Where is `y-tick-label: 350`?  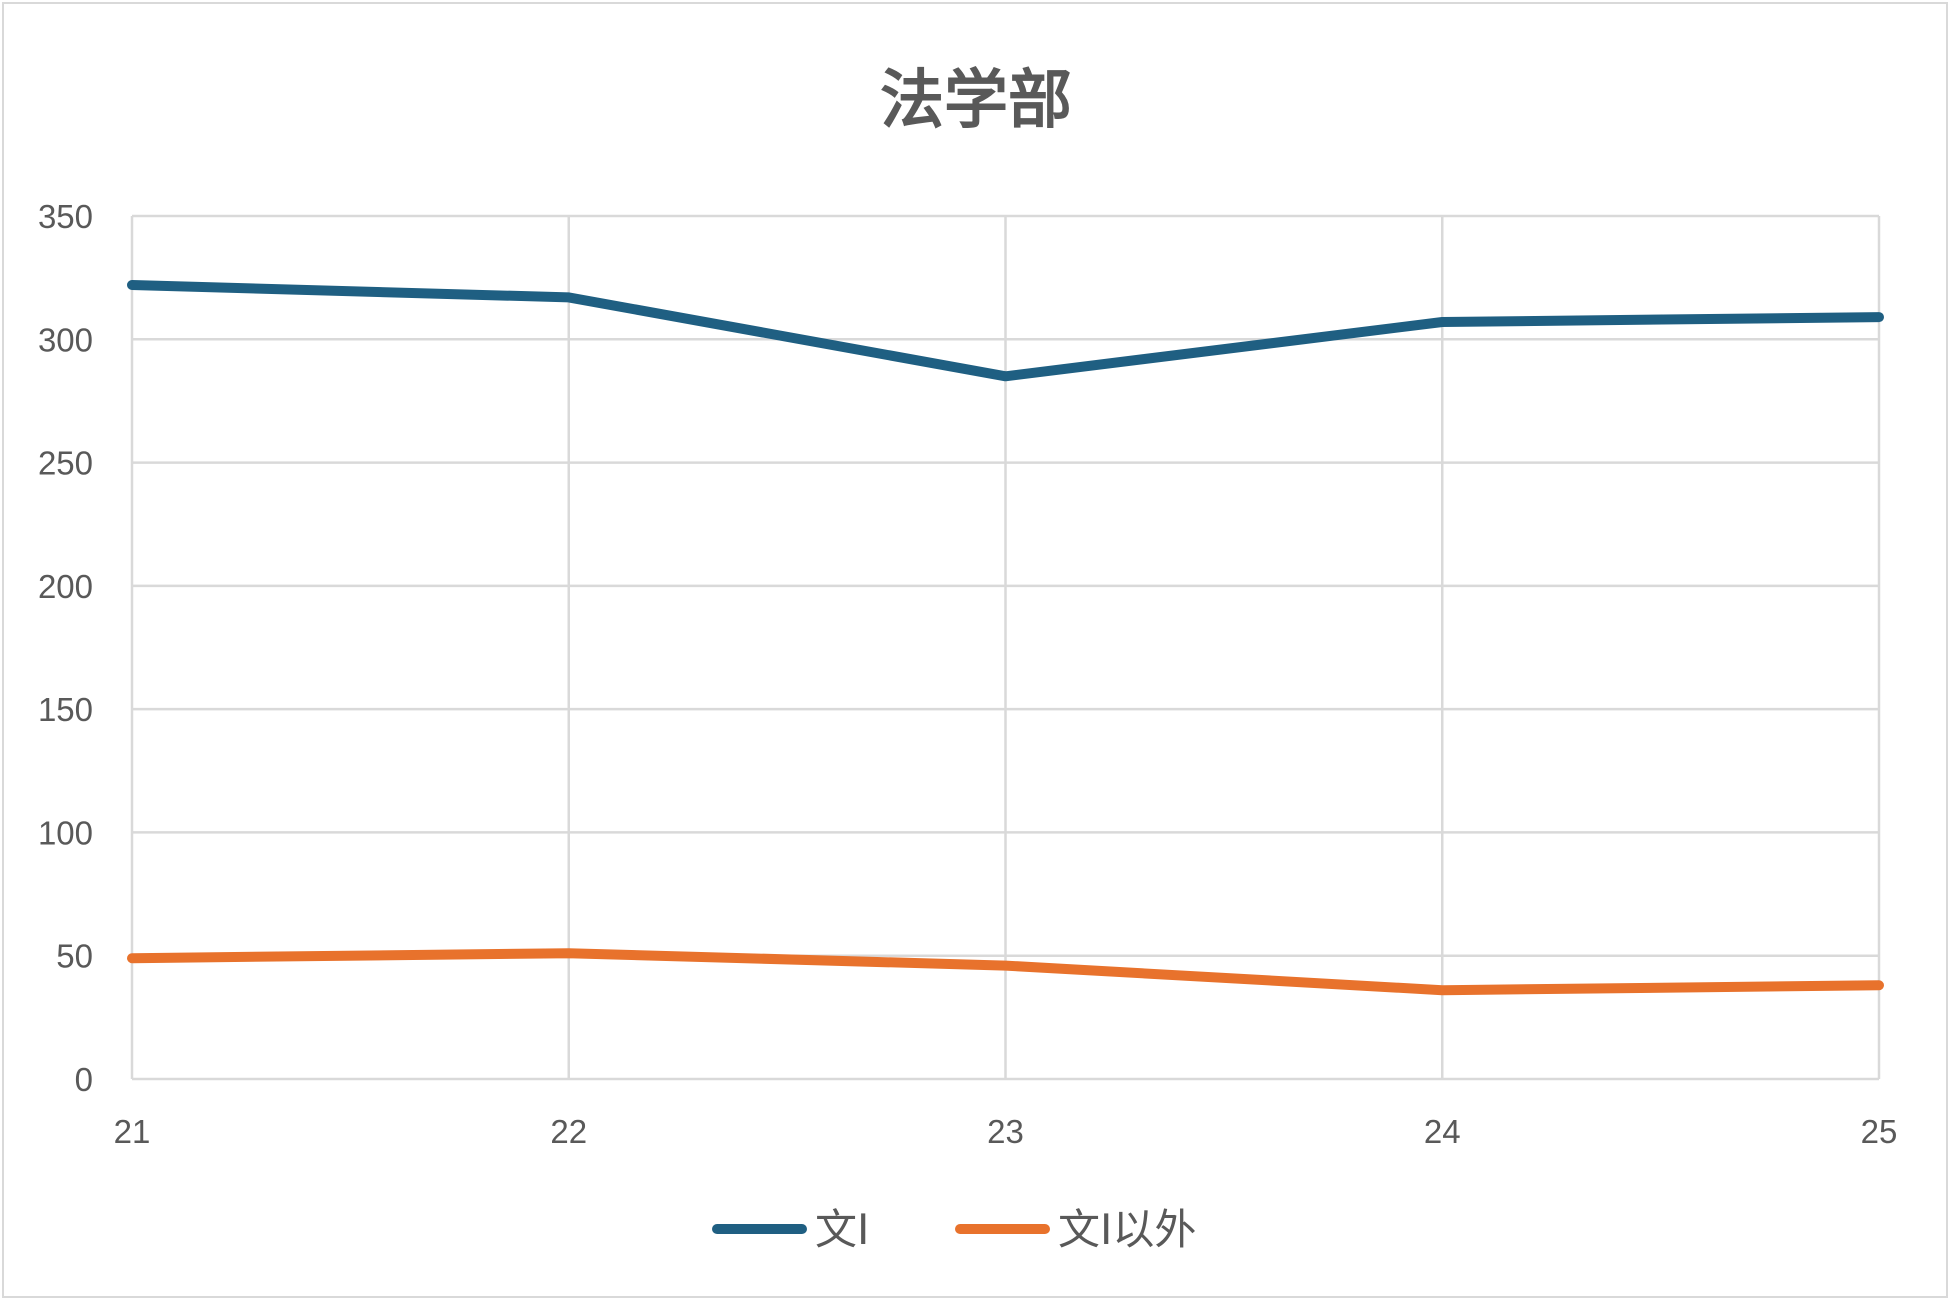
y-tick-label: 350 is located at coordinates (65, 216).